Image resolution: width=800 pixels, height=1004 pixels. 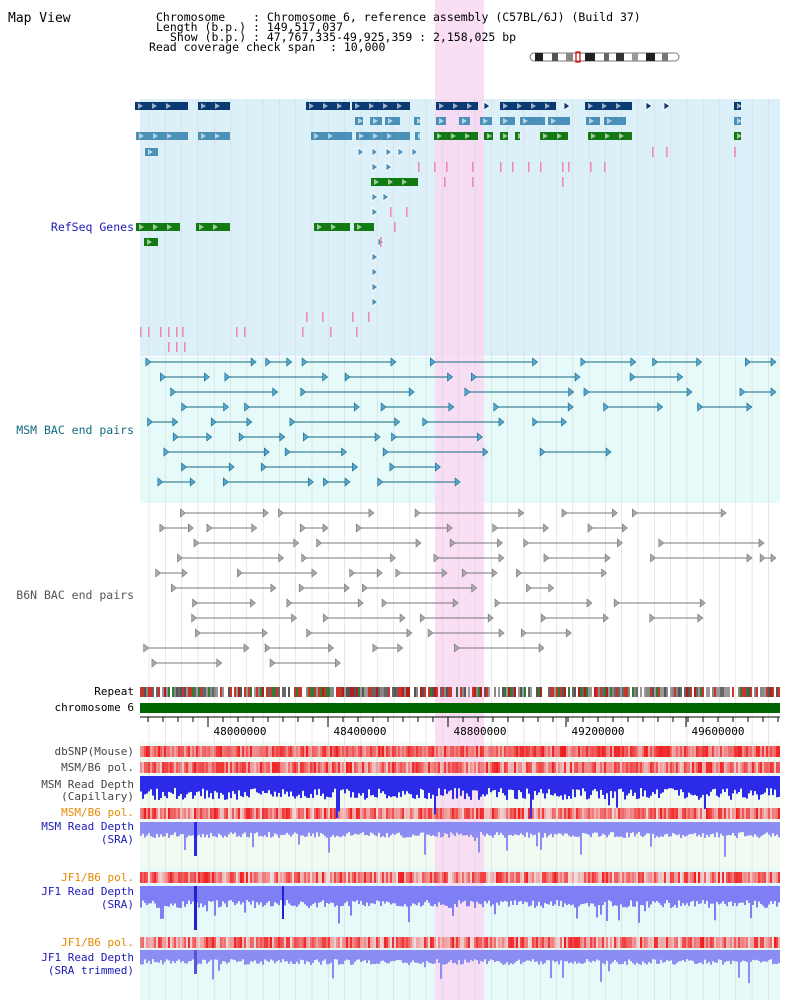 What do you see at coordinates (87, 826) in the screenshot?
I see `track-label-msm-depth-sra-line1: MSM Read Depth` at bounding box center [87, 826].